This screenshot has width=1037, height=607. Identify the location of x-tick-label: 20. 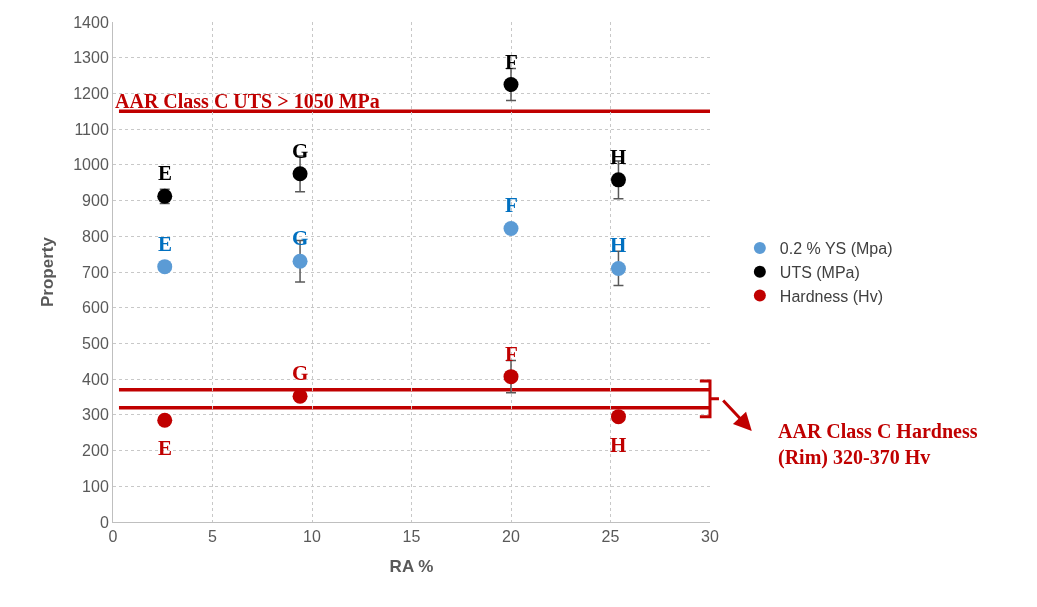
(511, 537).